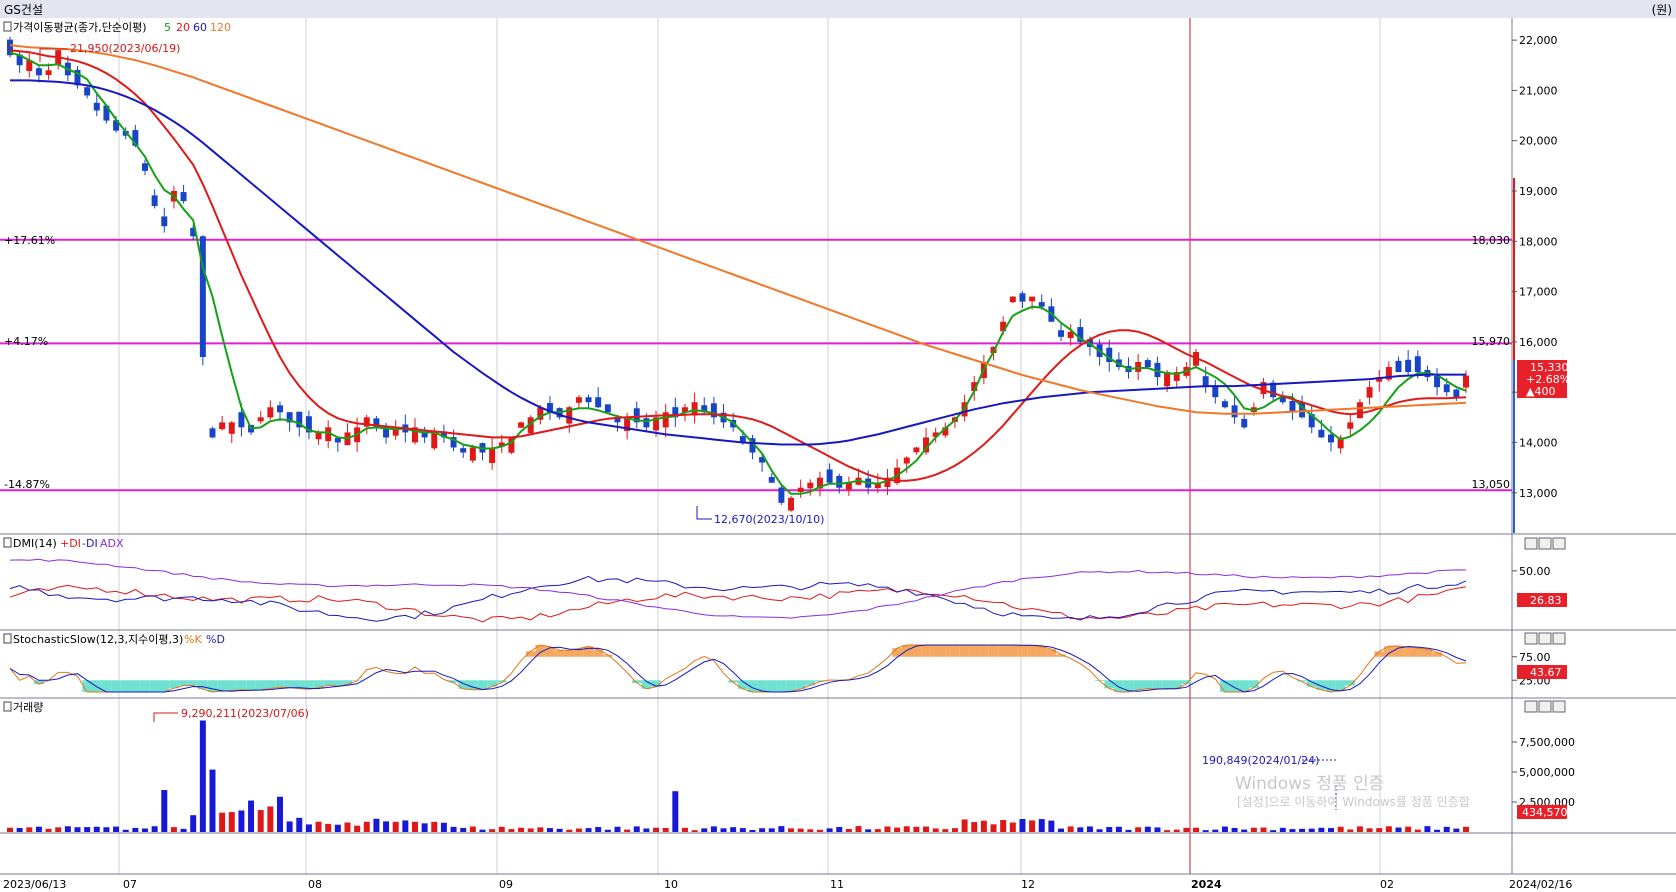 The height and width of the screenshot is (892, 1676). What do you see at coordinates (109, 52) in the screenshot?
I see `high-annotation: 21,950(2023/06/19)` at bounding box center [109, 52].